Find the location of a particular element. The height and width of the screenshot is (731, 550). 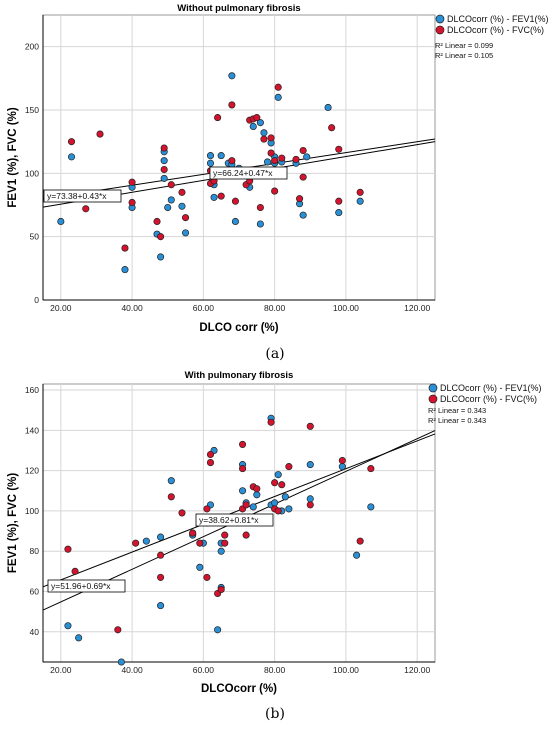

panel-caption: (b) is located at coordinates (275, 714).